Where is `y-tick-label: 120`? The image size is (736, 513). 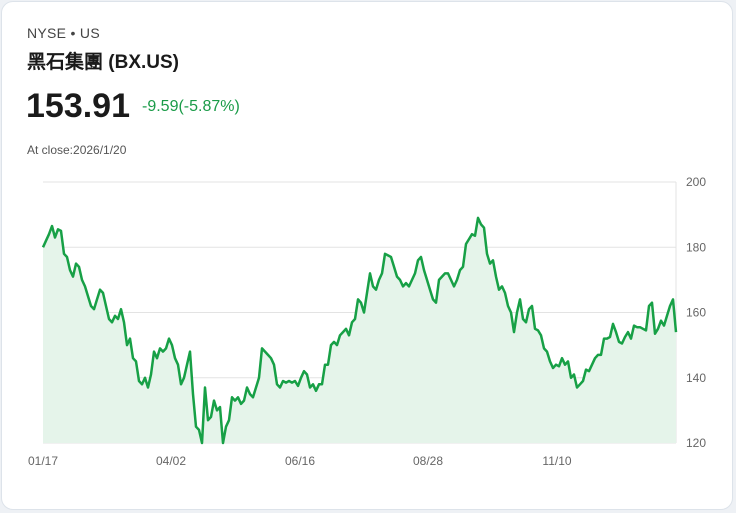 y-tick-label: 120 is located at coordinates (696, 443).